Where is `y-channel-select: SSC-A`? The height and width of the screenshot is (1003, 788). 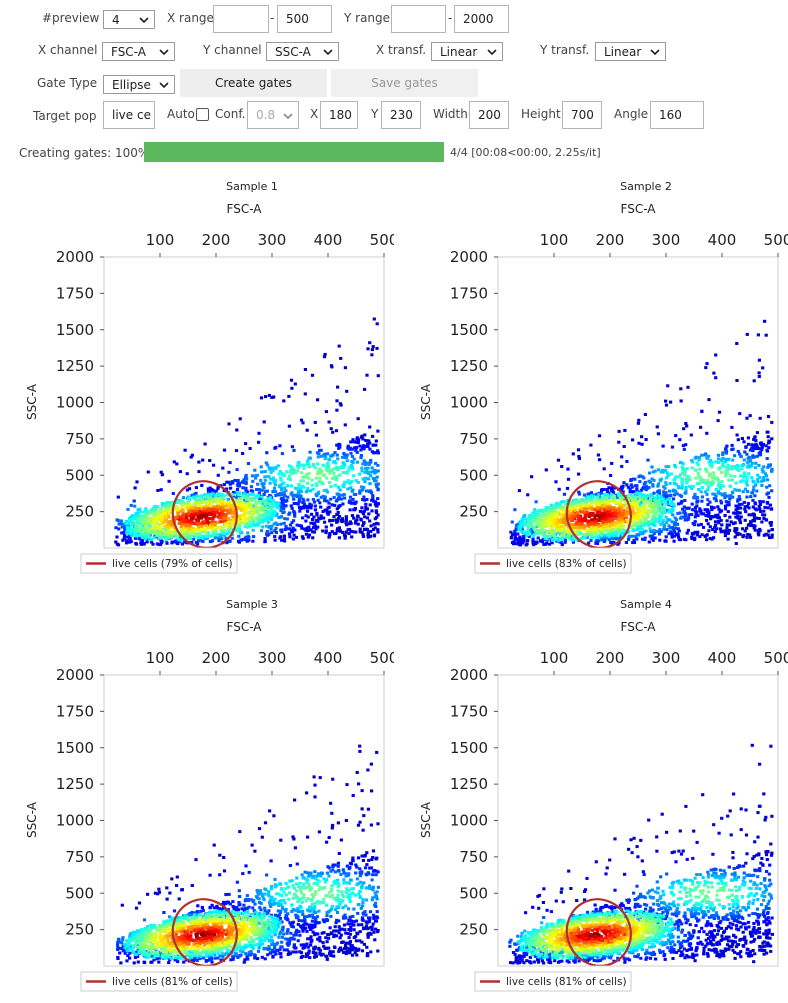 y-channel-select: SSC-A is located at coordinates (302, 51).